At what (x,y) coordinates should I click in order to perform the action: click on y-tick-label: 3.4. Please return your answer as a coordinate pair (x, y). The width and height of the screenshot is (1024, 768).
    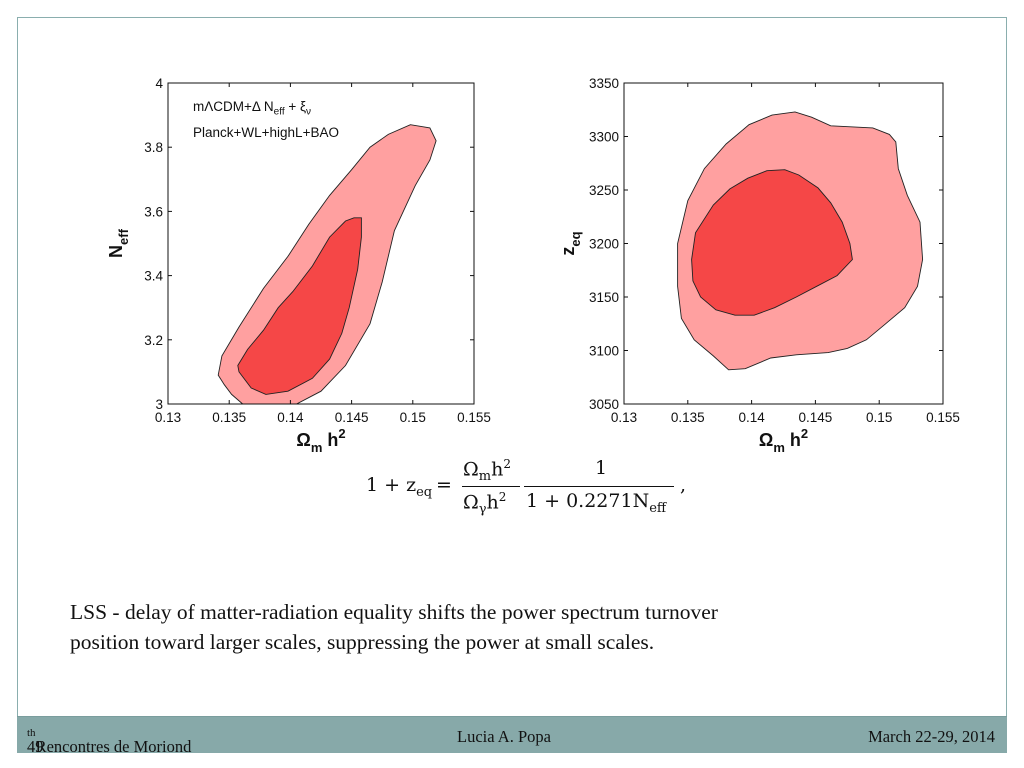
    Looking at the image, I should click on (153, 276).